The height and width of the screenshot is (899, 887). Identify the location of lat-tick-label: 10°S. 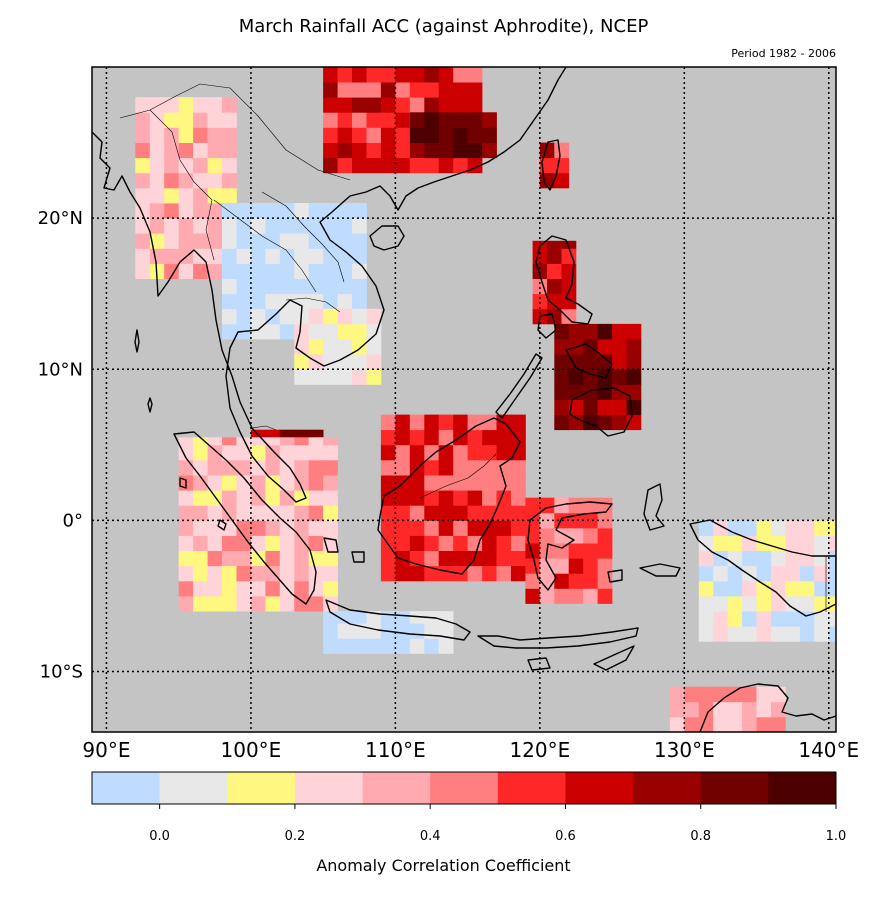
(61, 672).